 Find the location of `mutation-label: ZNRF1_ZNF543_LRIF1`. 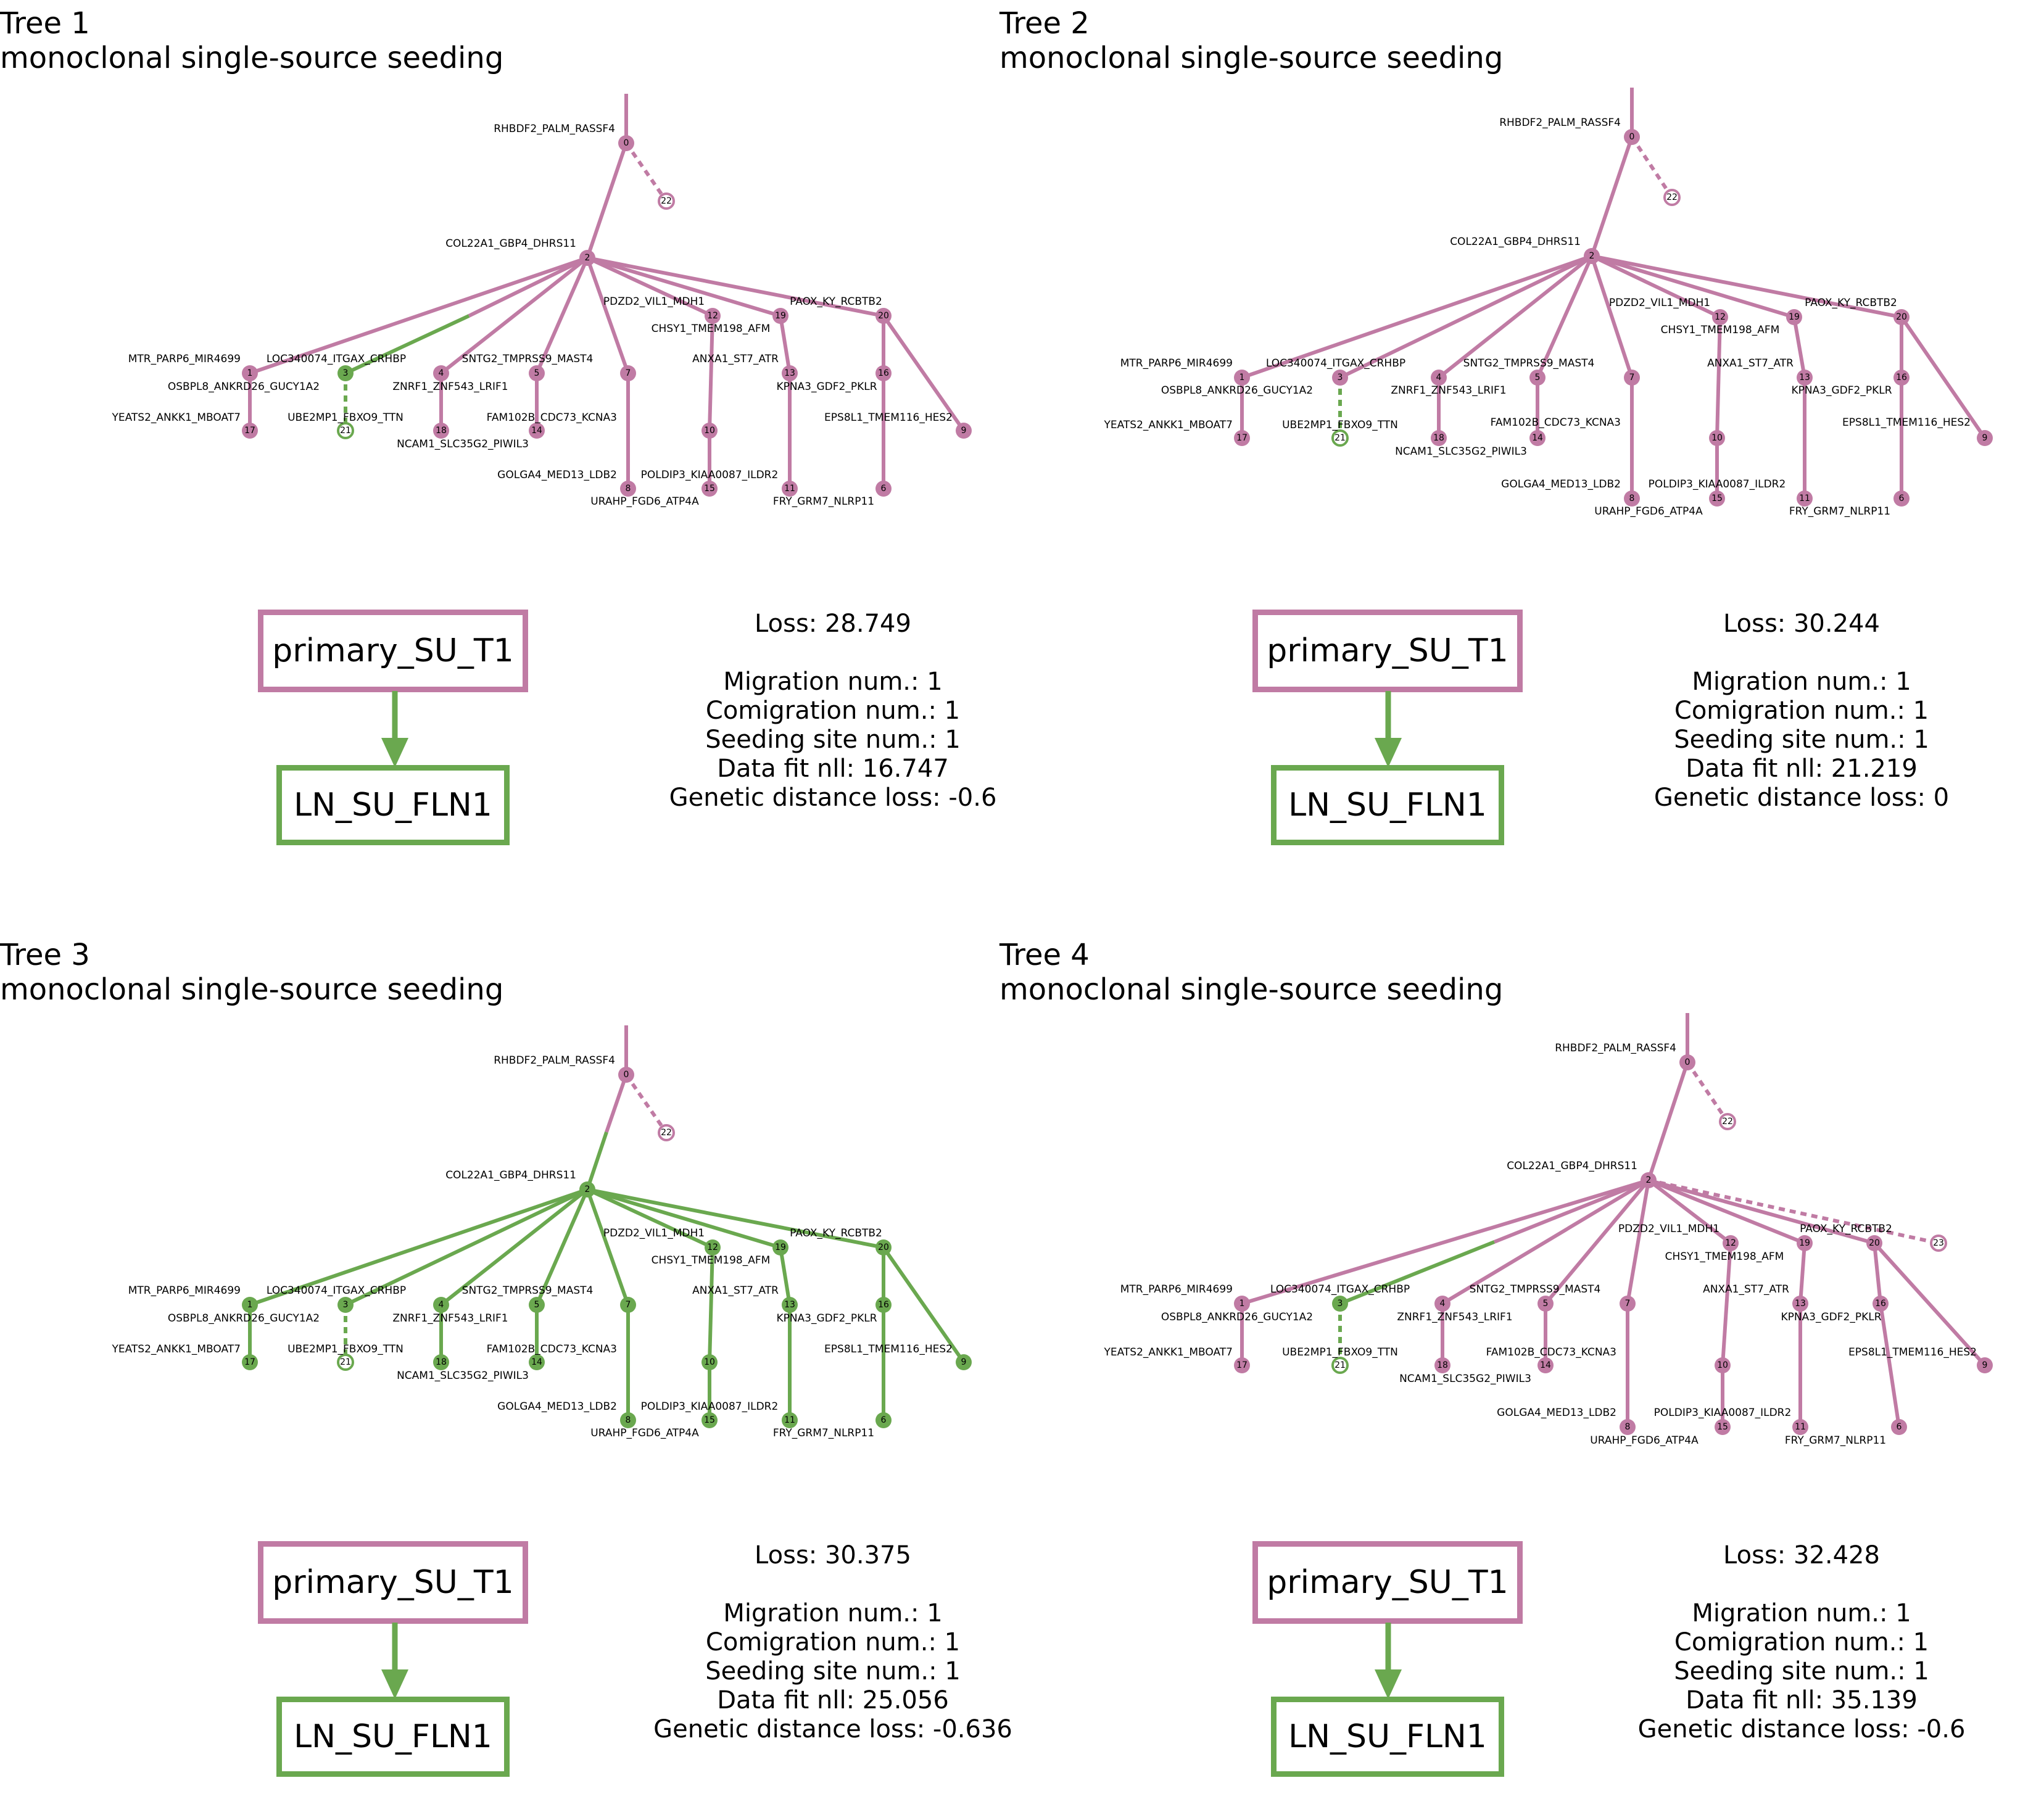

mutation-label: ZNRF1_ZNF543_LRIF1 is located at coordinates (1454, 1317).